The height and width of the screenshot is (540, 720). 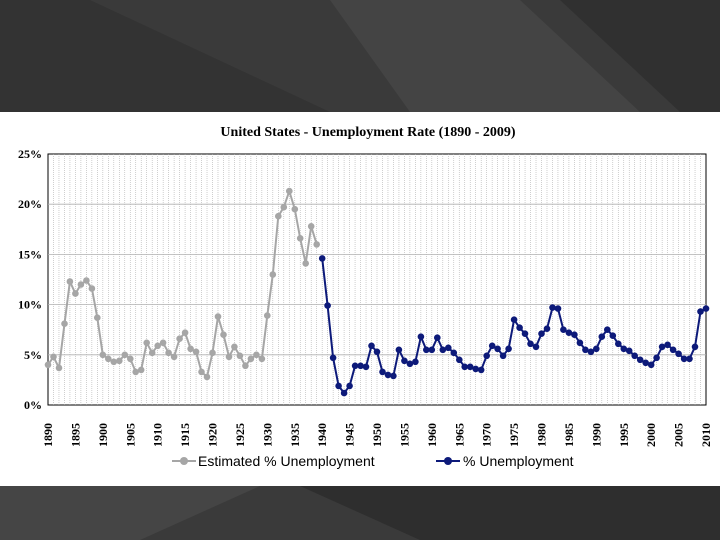 What do you see at coordinates (322, 435) in the screenshot?
I see `x-tick-label: 1940` at bounding box center [322, 435].